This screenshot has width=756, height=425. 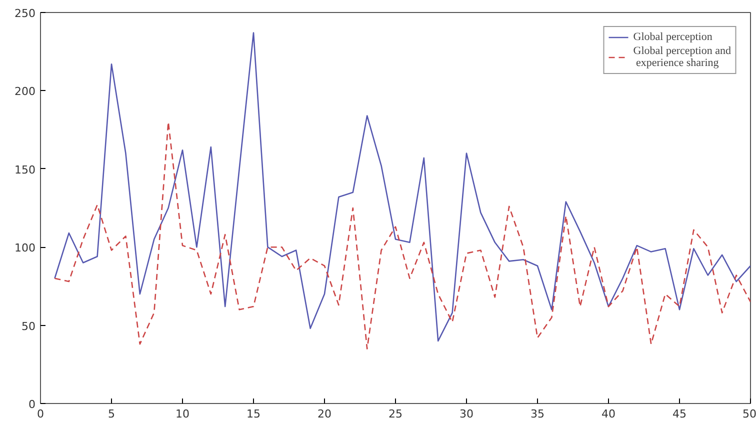 What do you see at coordinates (25, 248) in the screenshot?
I see `y-tick-label: 100` at bounding box center [25, 248].